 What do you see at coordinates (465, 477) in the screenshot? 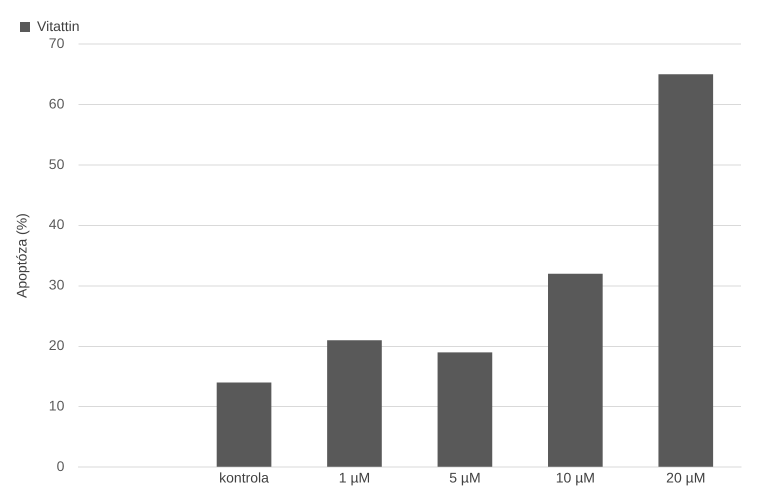
I see `x-tick-label: 5 µM` at bounding box center [465, 477].